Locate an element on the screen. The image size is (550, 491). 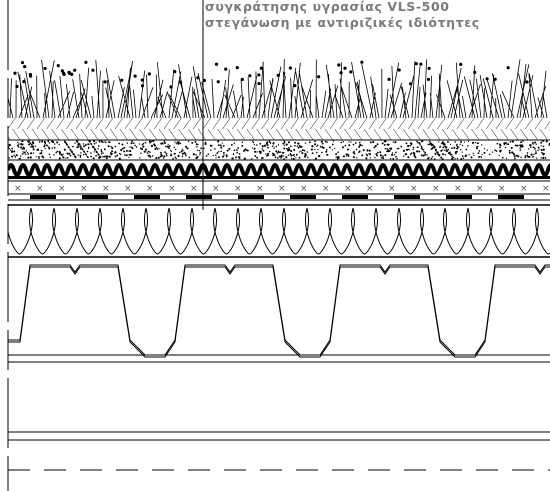
block is located at coordinates (251, 197).